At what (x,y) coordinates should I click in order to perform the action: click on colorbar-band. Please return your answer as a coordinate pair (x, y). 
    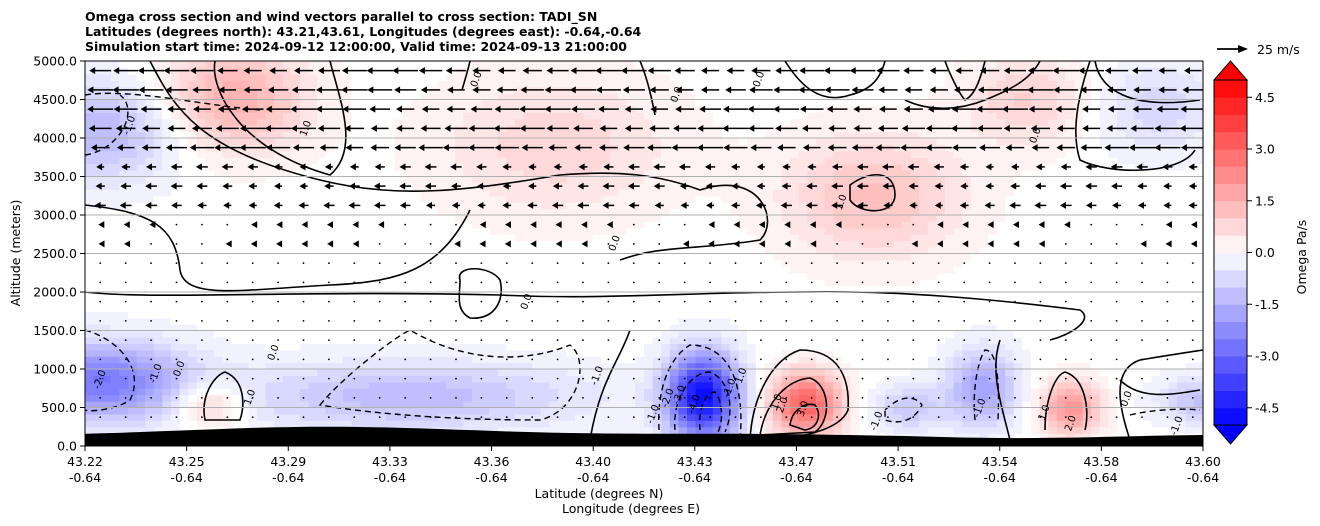
    Looking at the image, I should click on (1230, 347).